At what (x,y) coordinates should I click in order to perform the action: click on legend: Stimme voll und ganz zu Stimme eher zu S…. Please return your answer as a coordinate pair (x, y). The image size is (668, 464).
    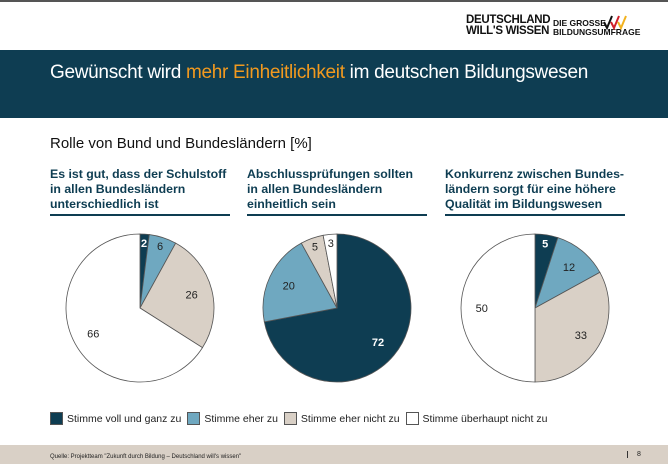
    Looking at the image, I should click on (301, 418).